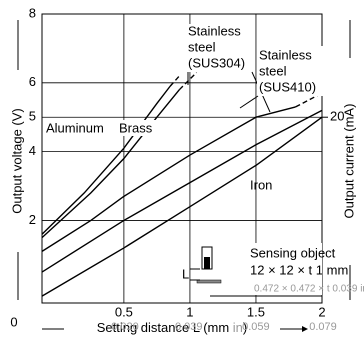  What do you see at coordinates (32, 219) in the screenshot?
I see `y-tick-label: 2` at bounding box center [32, 219].